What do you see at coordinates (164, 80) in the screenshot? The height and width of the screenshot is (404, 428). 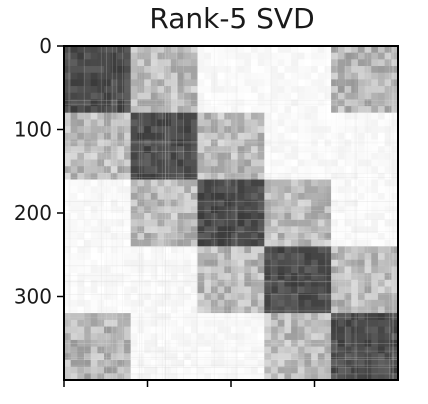 I see `heatmap-block-r1-c2` at bounding box center [164, 80].